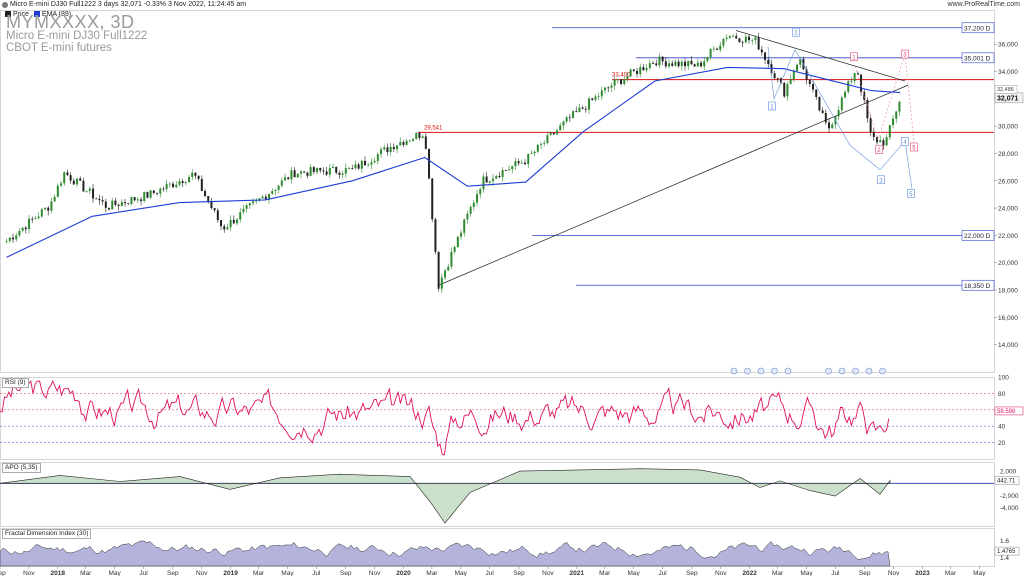  I want to click on rsi-tick-label: 100, so click(1003, 378).